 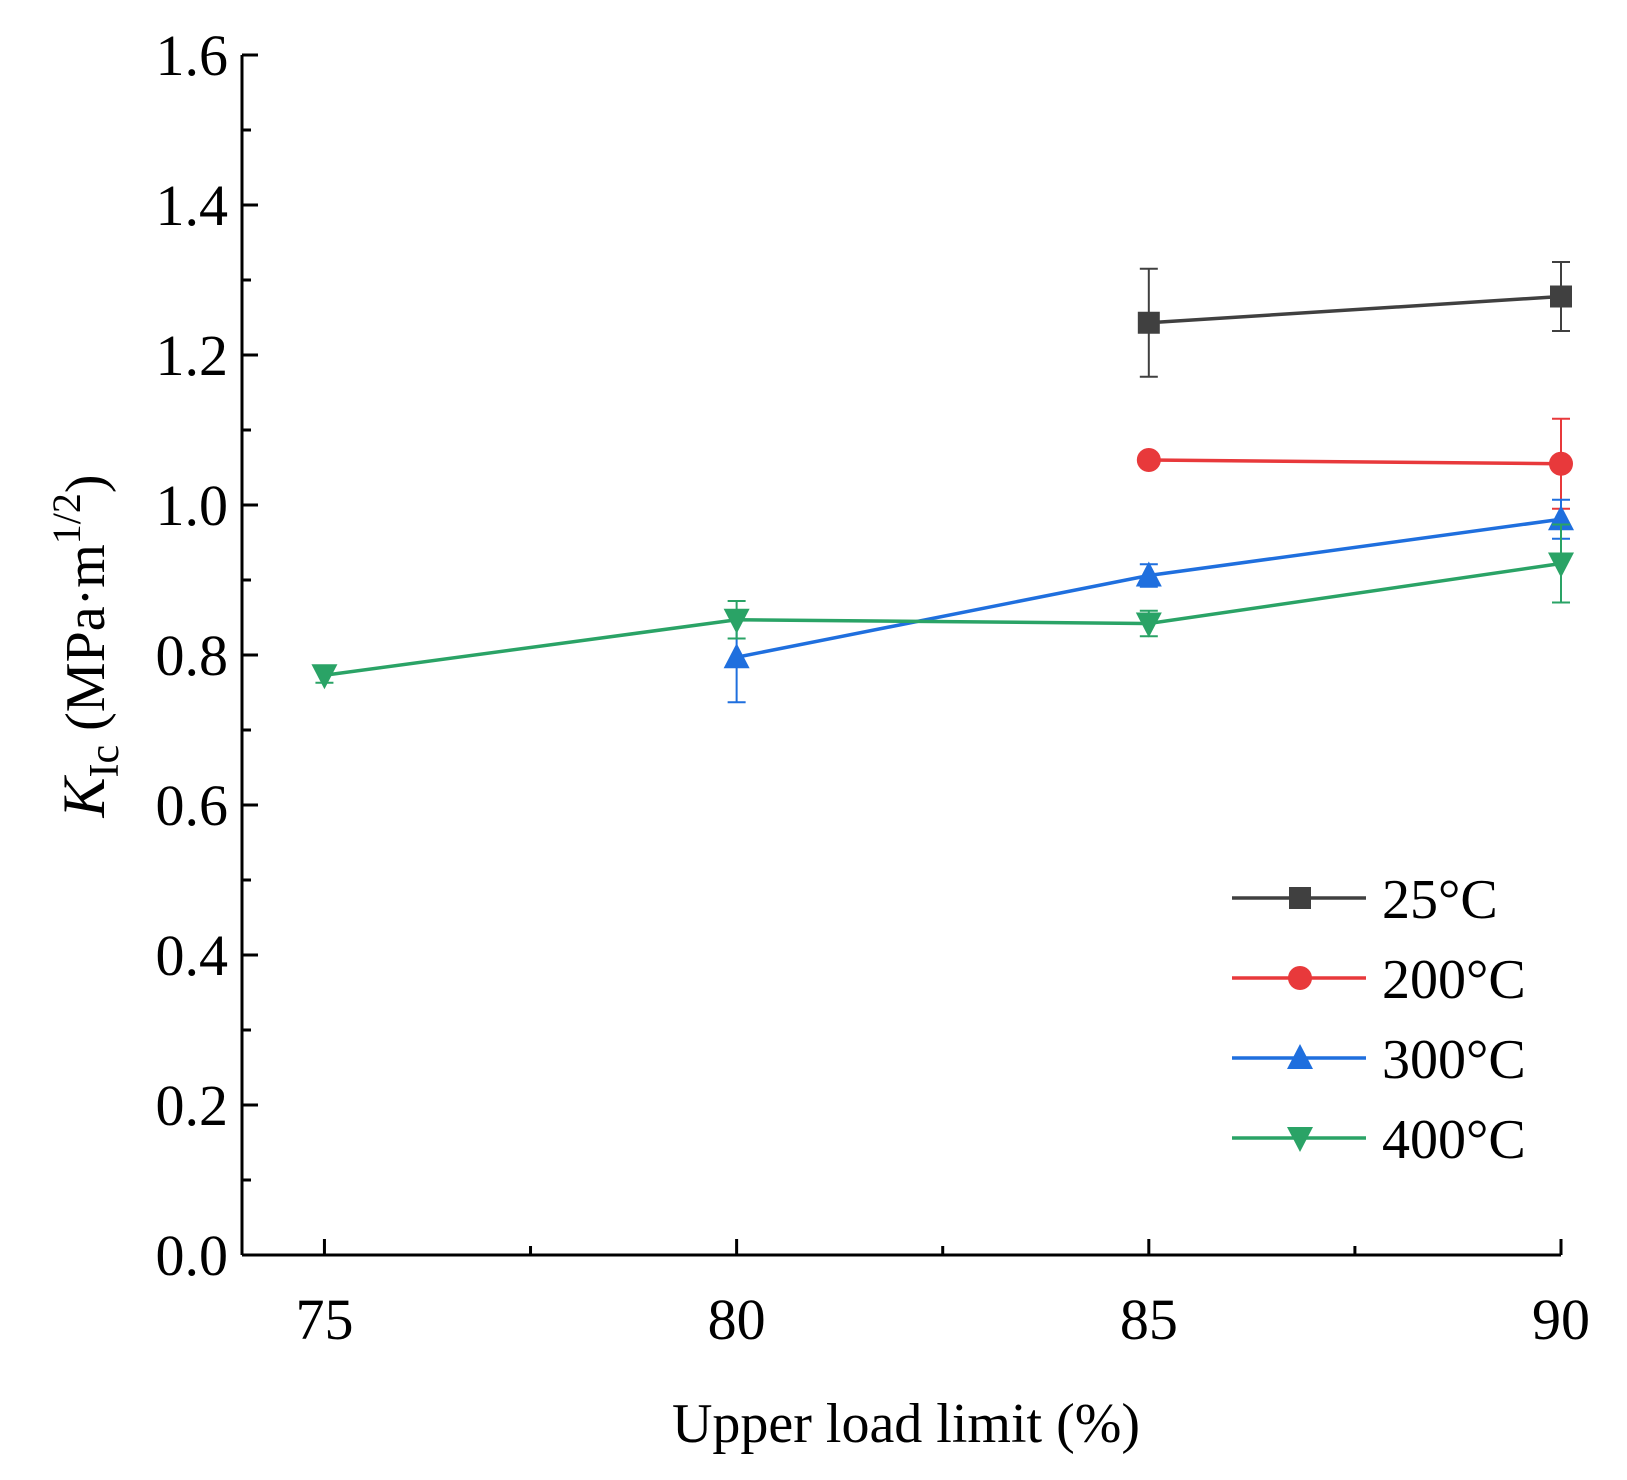 I want to click on y-axis-title: KIc (MPa·m1/2), so click(x=86, y=646).